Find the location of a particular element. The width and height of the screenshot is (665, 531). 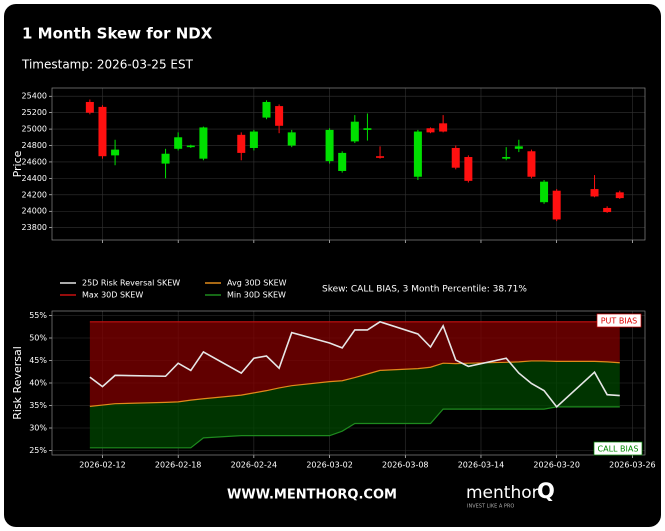

y-tick-label: 25000 is located at coordinates (34, 129).